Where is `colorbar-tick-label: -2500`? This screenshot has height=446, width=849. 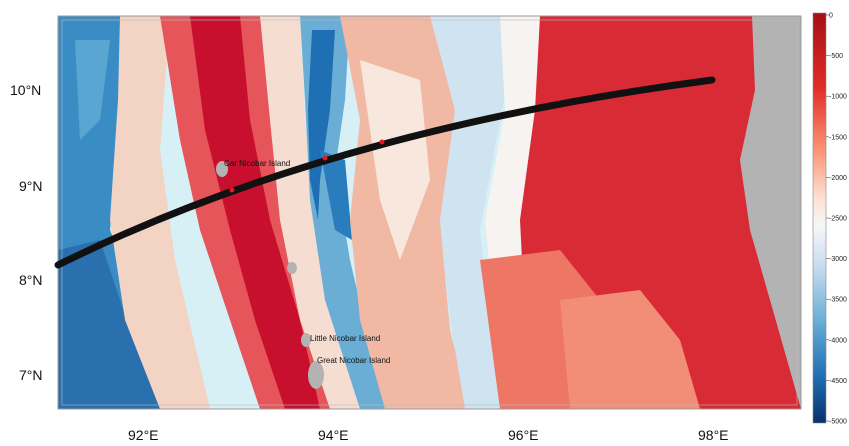
colorbar-tick-label: -2500 is located at coordinates (838, 219).